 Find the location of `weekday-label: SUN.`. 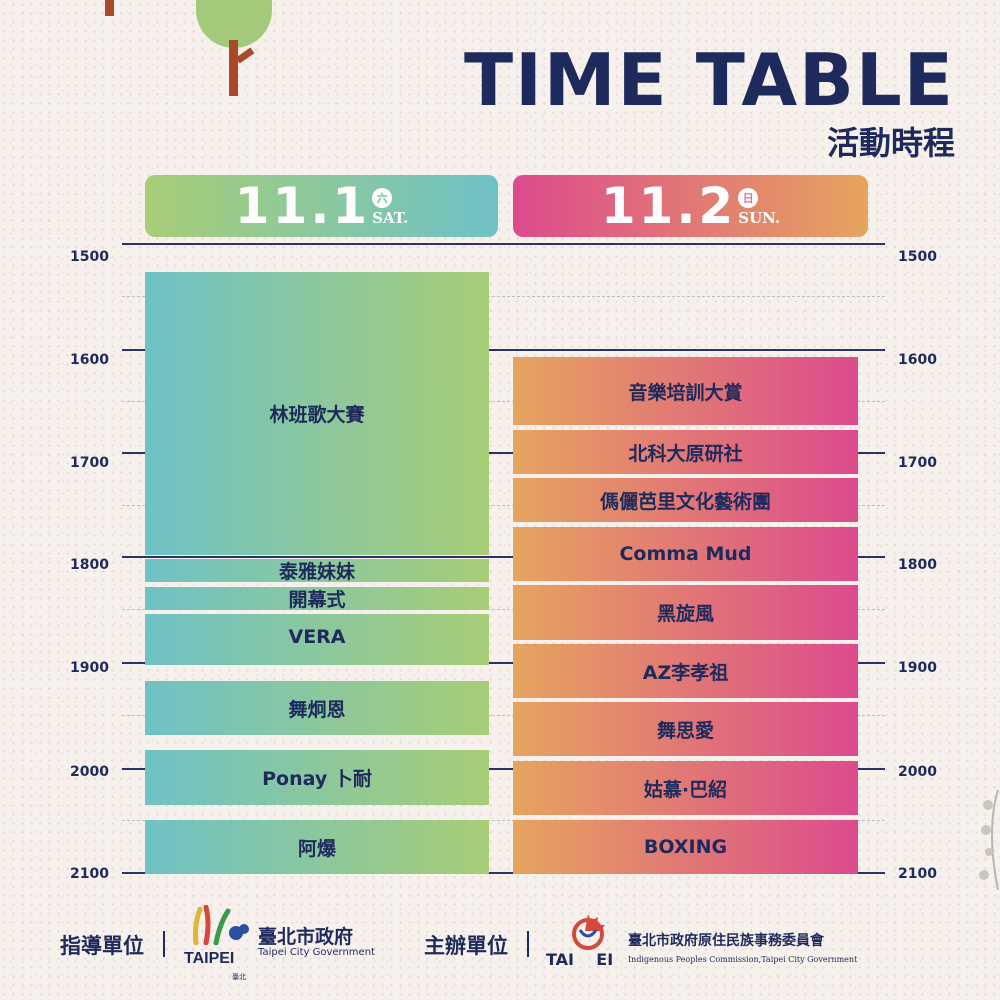

weekday-label: SUN. is located at coordinates (759, 217).